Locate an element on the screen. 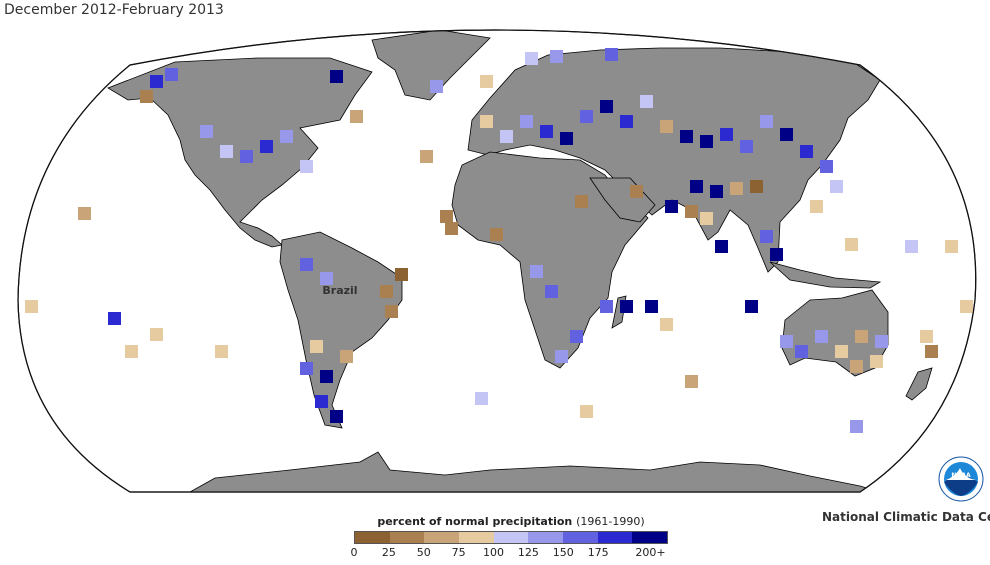 The image size is (990, 565). legend-tick-5: 125 is located at coordinates (528, 552).